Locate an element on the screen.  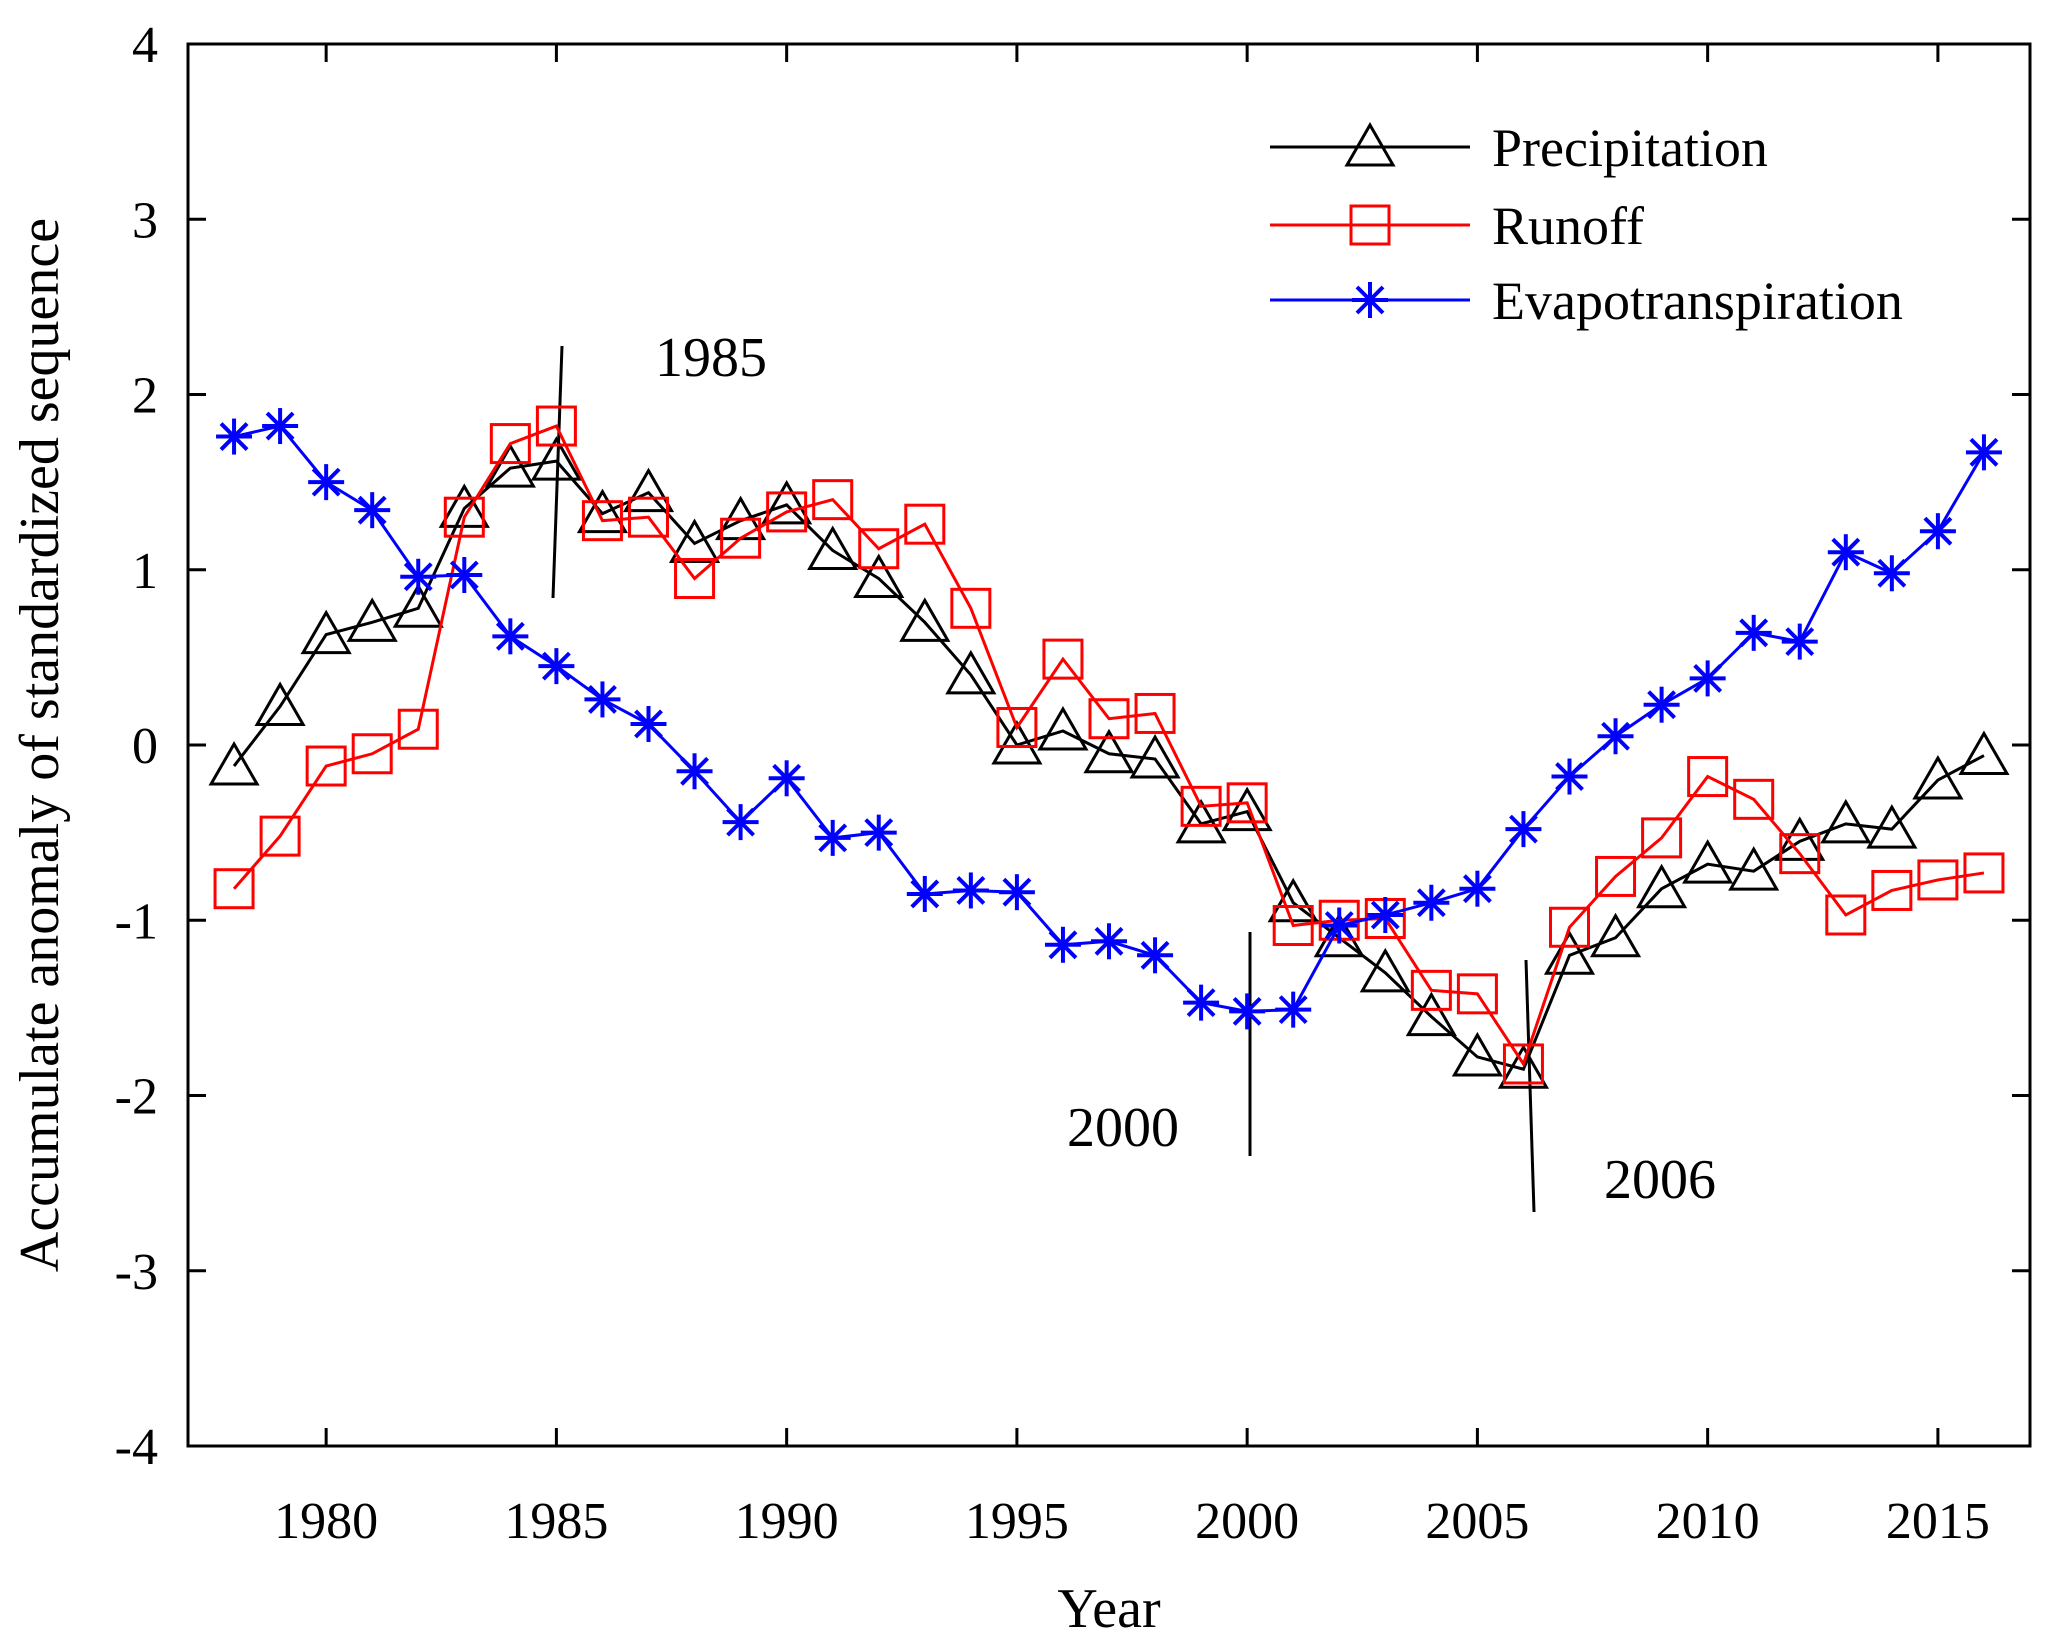
y-tick-label: 1 is located at coordinates (145, 571).